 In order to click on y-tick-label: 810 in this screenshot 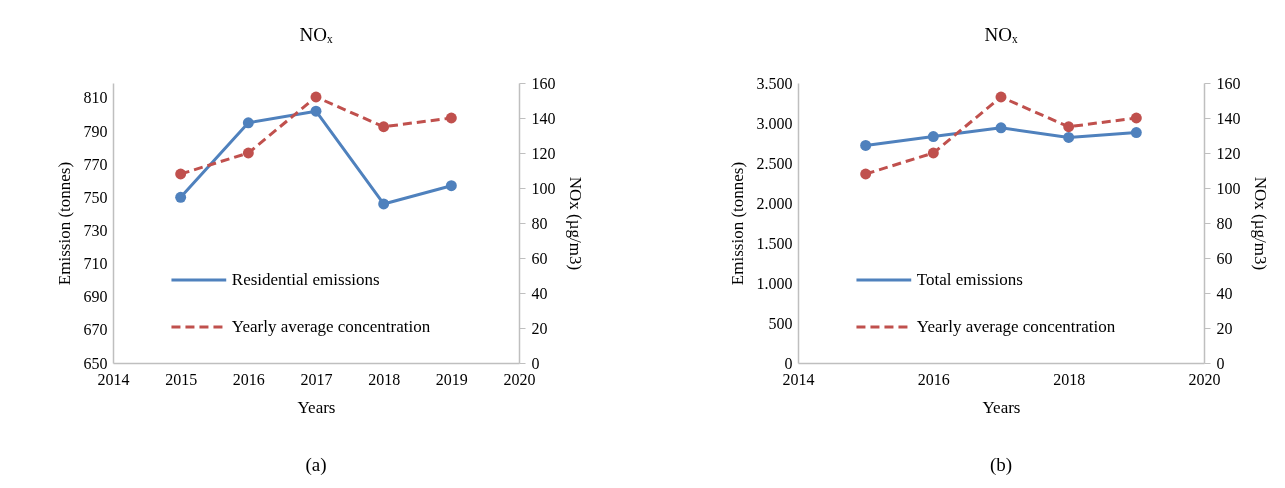, I will do `click(95, 98)`.